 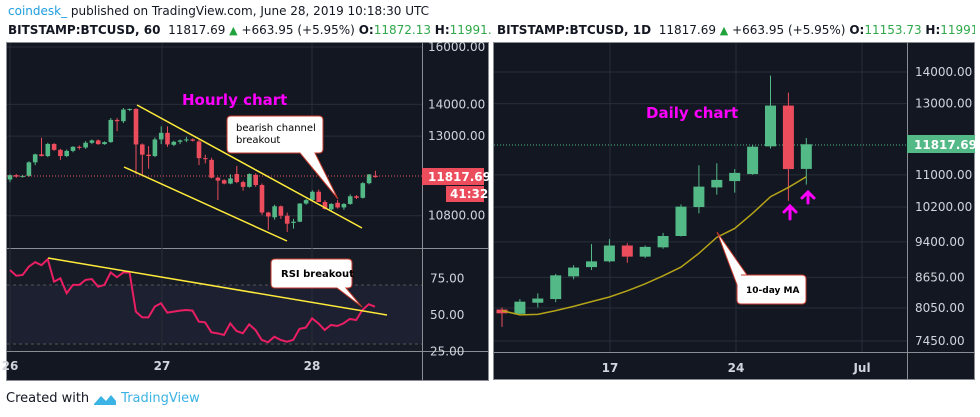 I want to click on symbol: BITSTAMP:BTCUSD, 60, so click(x=84, y=30).